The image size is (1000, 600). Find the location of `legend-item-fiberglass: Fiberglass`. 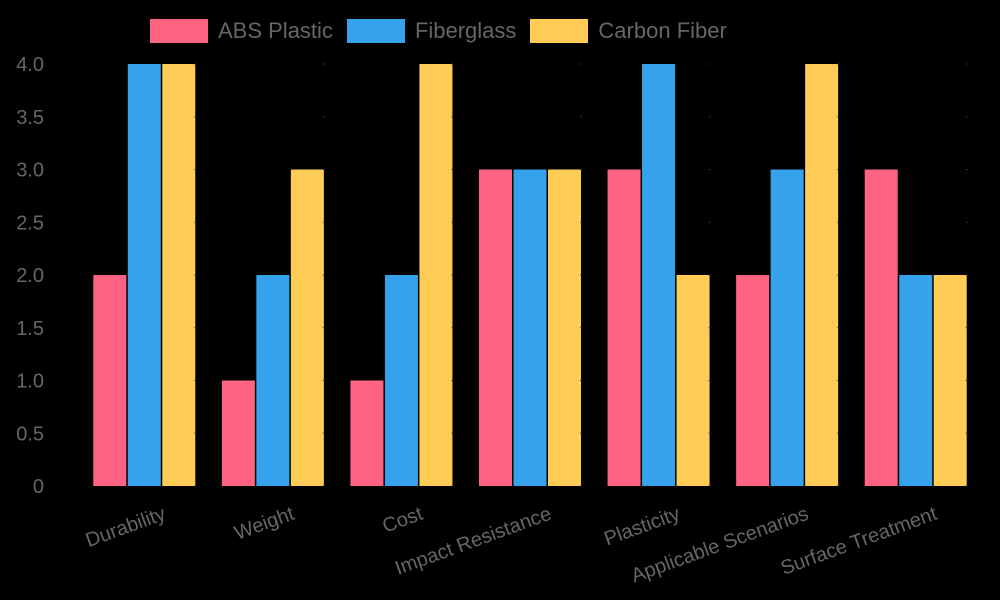

legend-item-fiberglass: Fiberglass is located at coordinates (431, 31).